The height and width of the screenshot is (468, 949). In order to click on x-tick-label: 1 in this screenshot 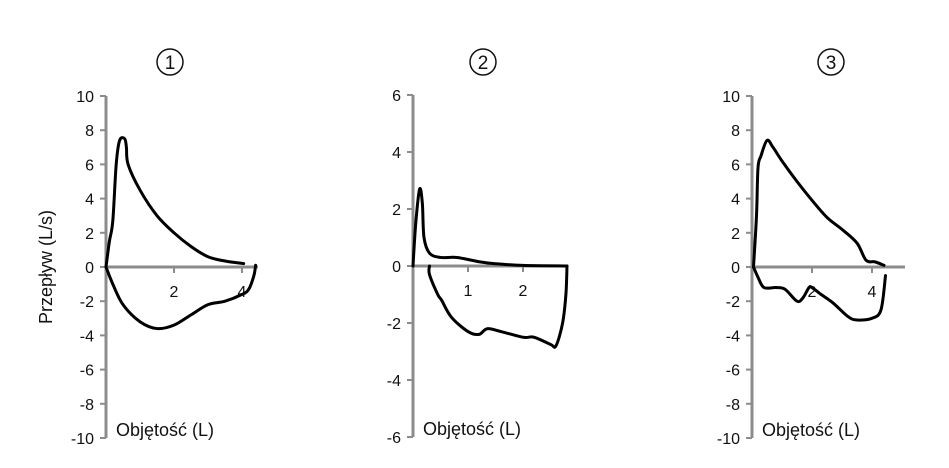, I will do `click(468, 291)`.